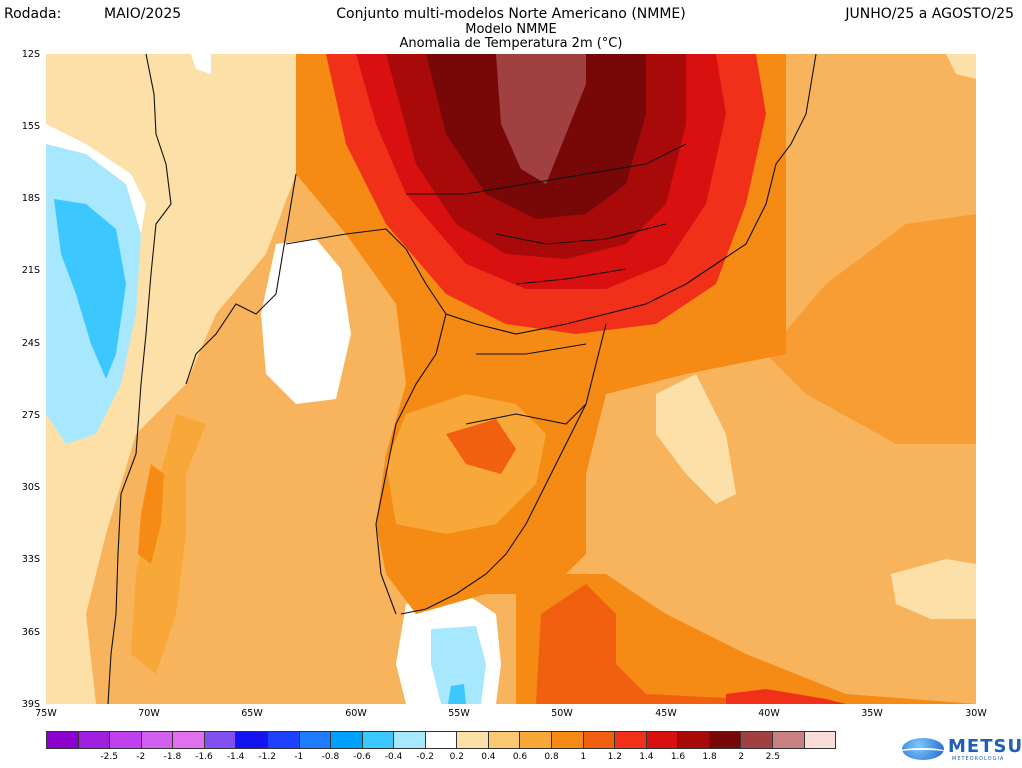  I want to click on lon-label: 60W, so click(356, 713).